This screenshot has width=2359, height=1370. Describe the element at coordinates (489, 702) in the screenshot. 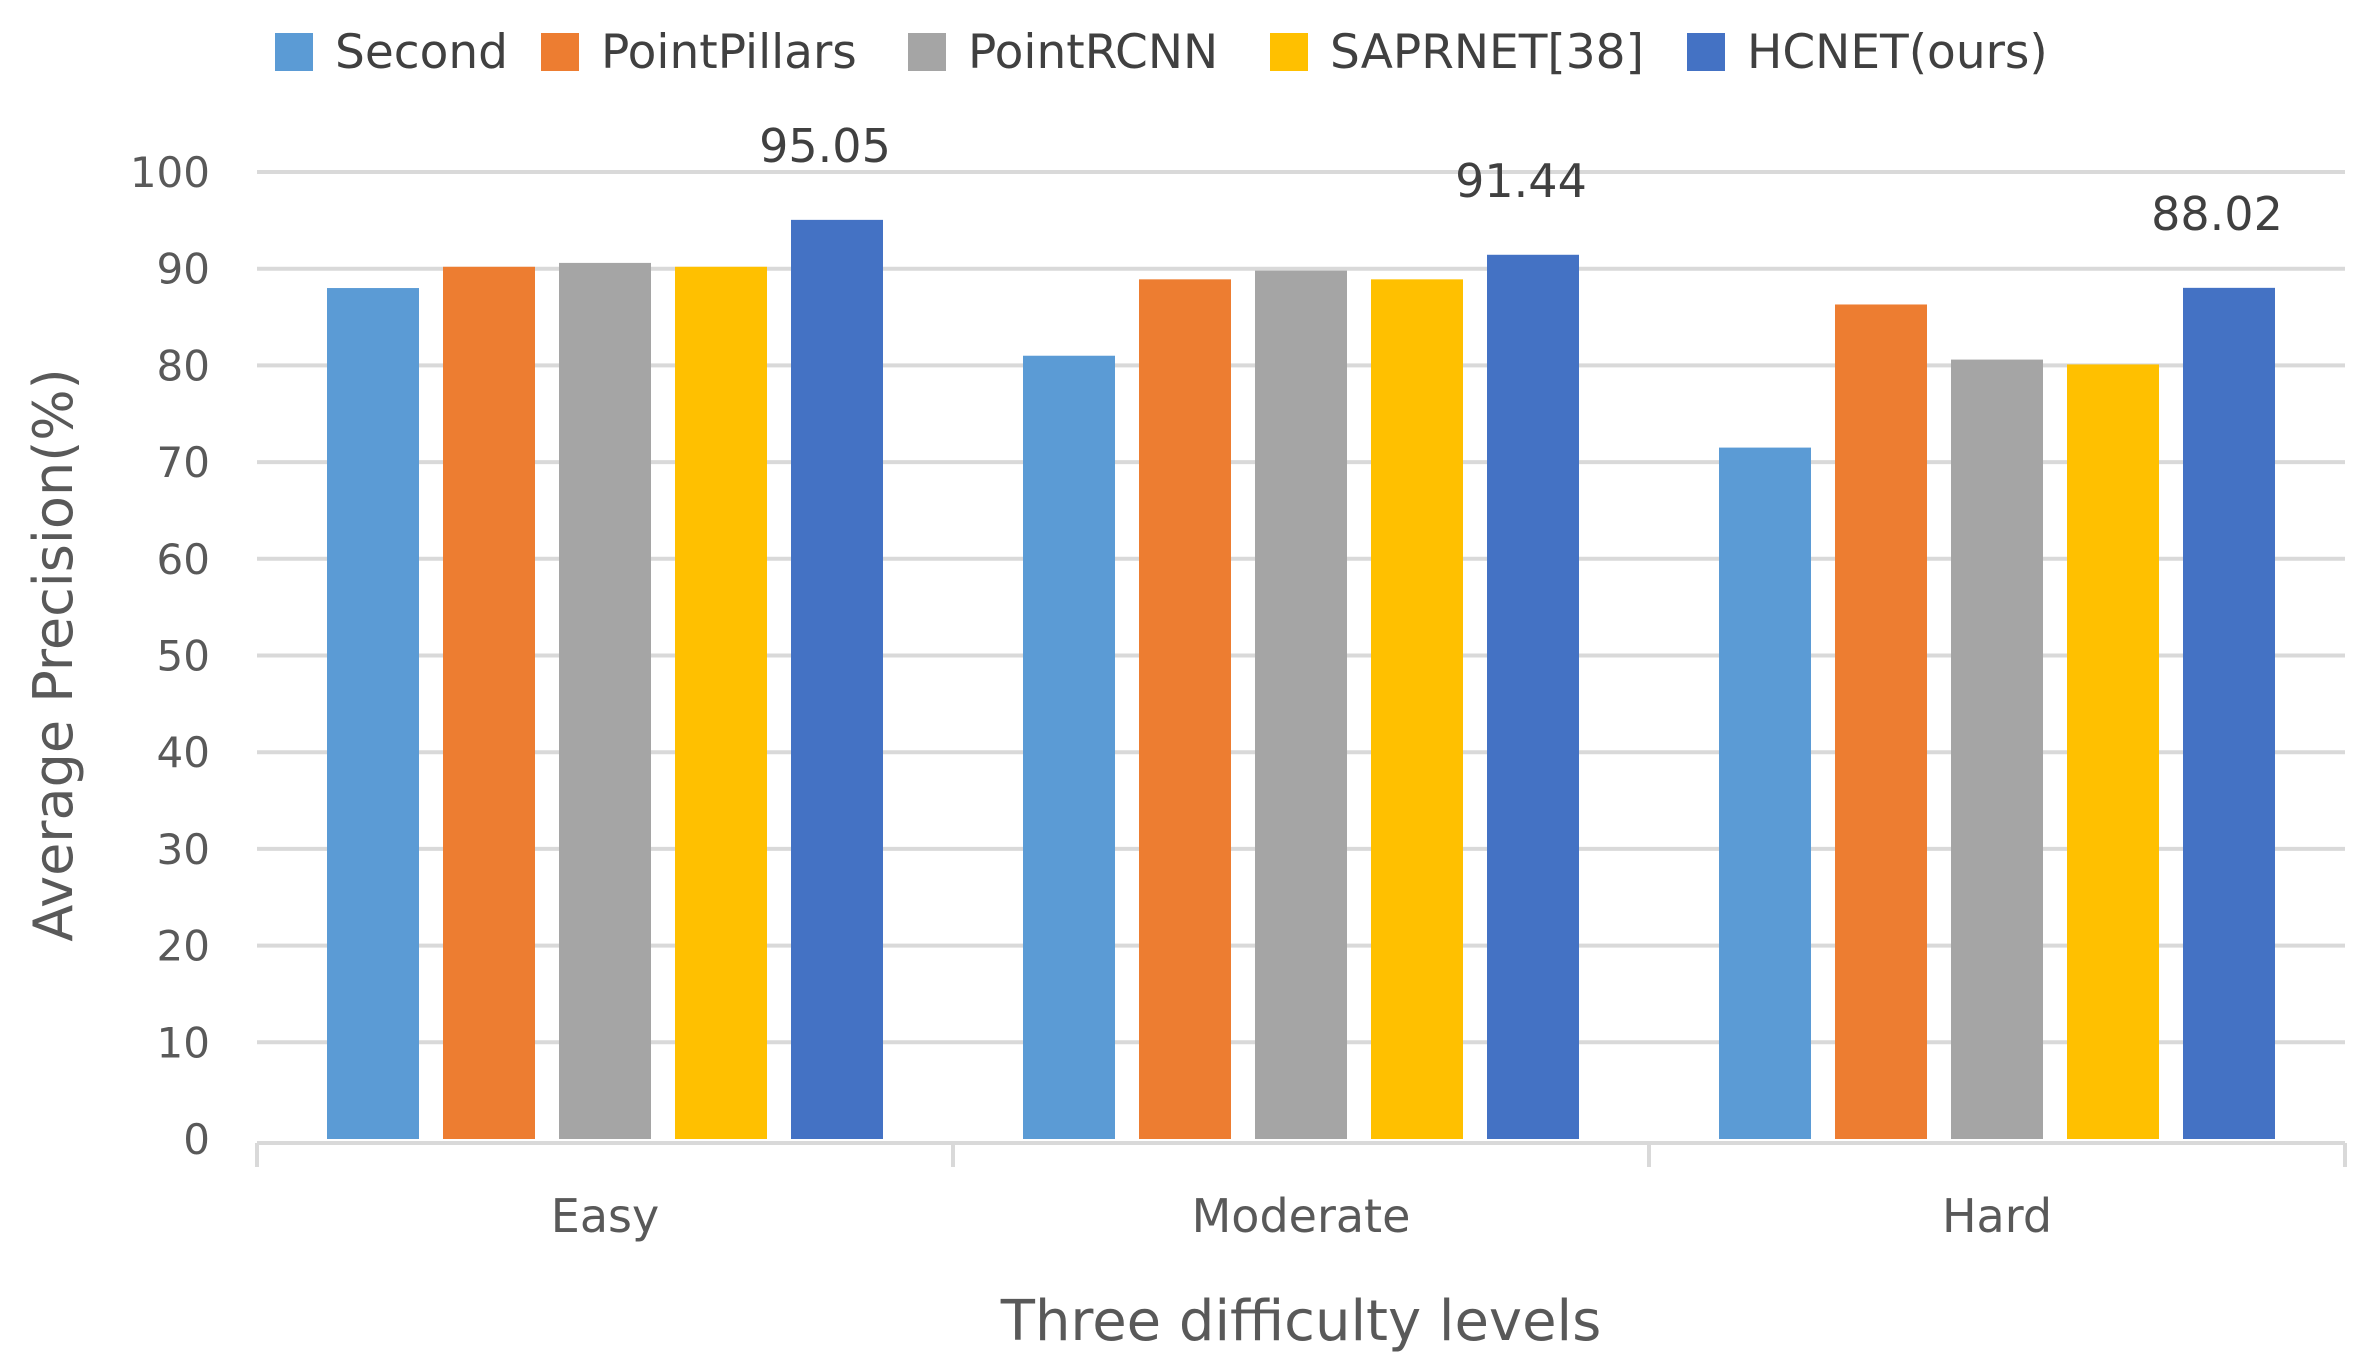

I see `bar-pointpillars-easy` at that location.